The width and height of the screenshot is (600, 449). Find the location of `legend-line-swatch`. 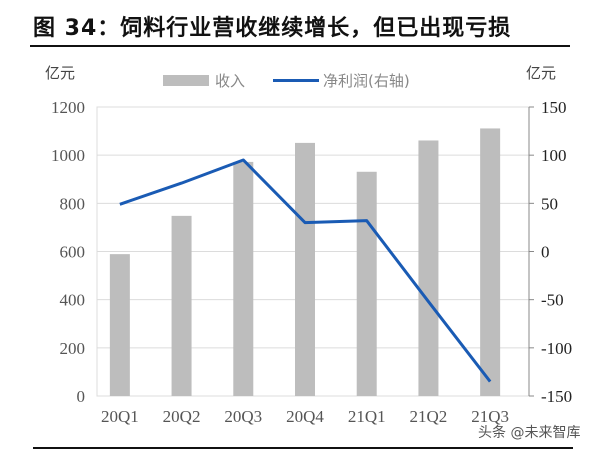

legend-line-swatch is located at coordinates (296, 80).